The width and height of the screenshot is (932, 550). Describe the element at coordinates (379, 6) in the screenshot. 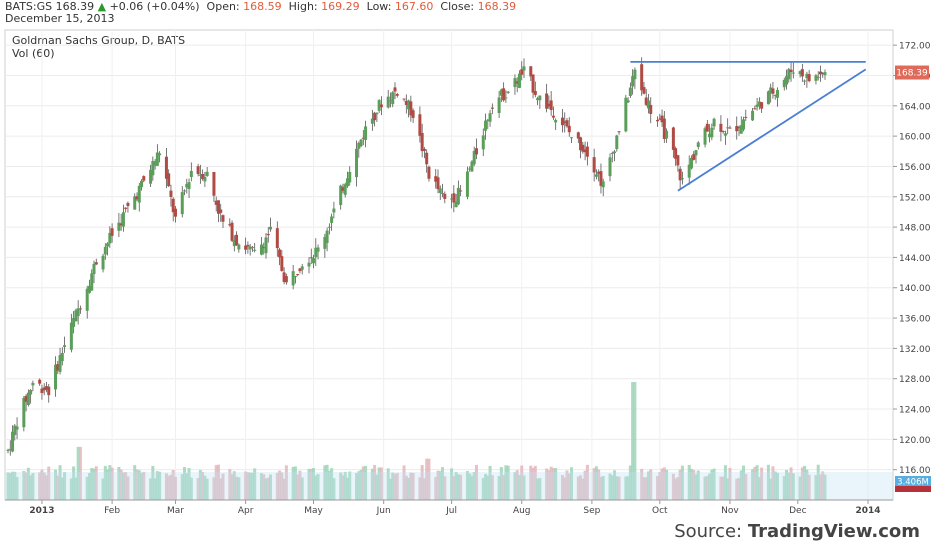

I see `low-label: Low:` at that location.